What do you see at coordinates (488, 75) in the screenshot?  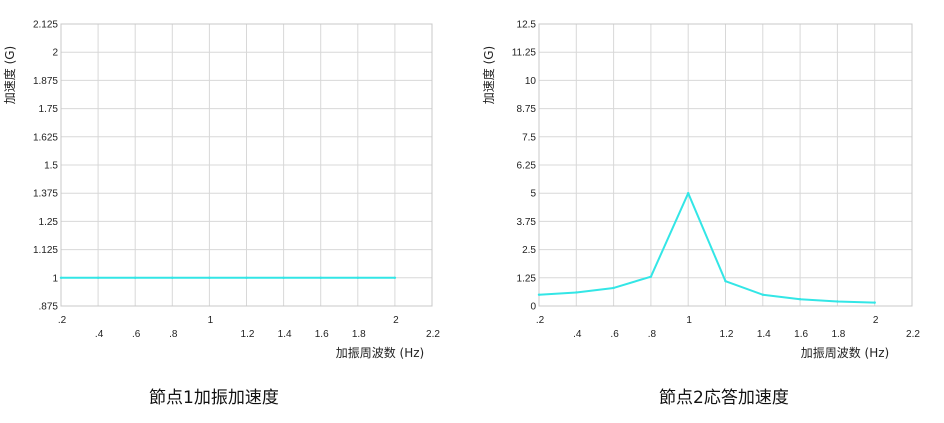 I see `c2-ylabel: 加速度 (G)` at bounding box center [488, 75].